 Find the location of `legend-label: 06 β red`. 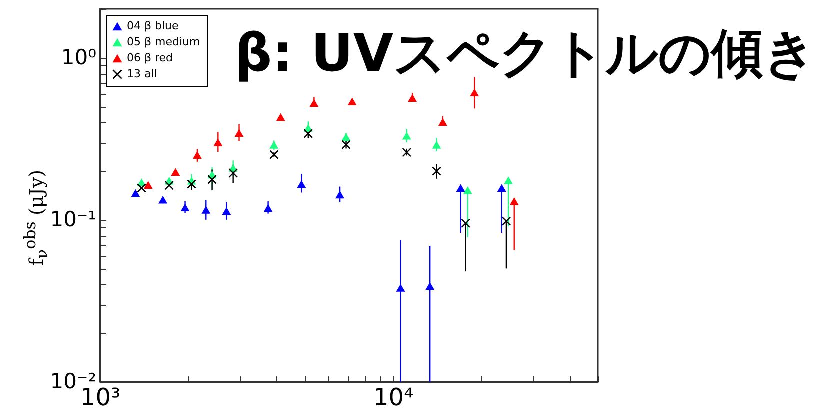

legend-label: 06 β red is located at coordinates (150, 58).